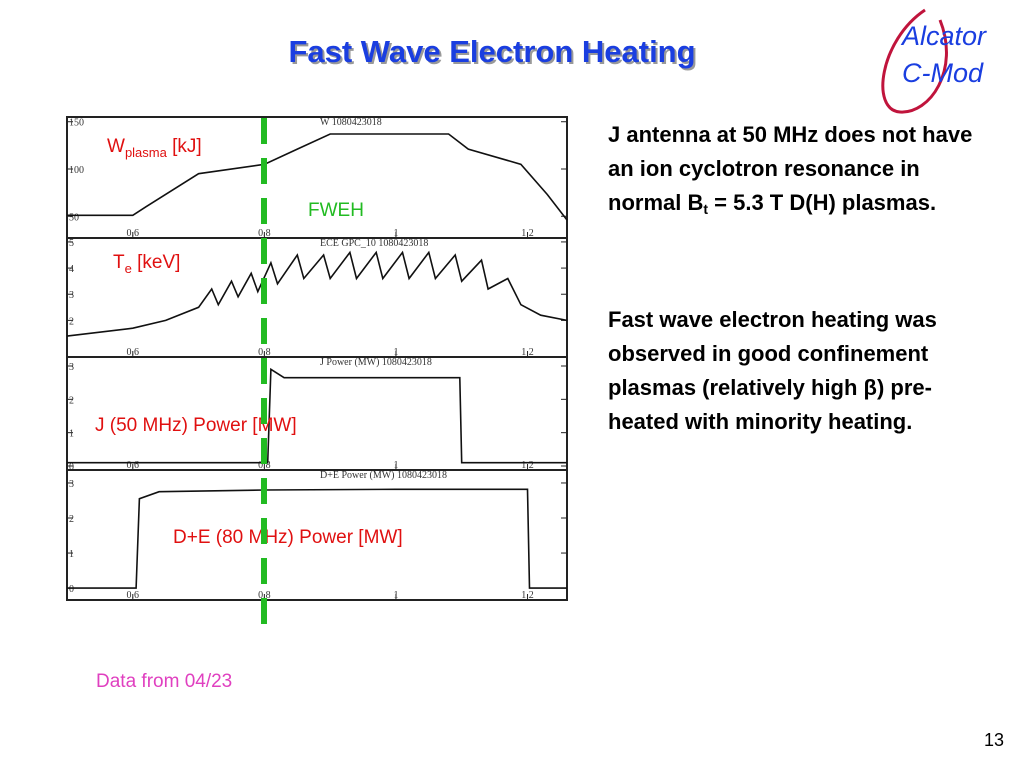 This screenshot has width=1024, height=768. What do you see at coordinates (376, 362) in the screenshot?
I see `panel-title: J Power (MW) 1080423018` at bounding box center [376, 362].